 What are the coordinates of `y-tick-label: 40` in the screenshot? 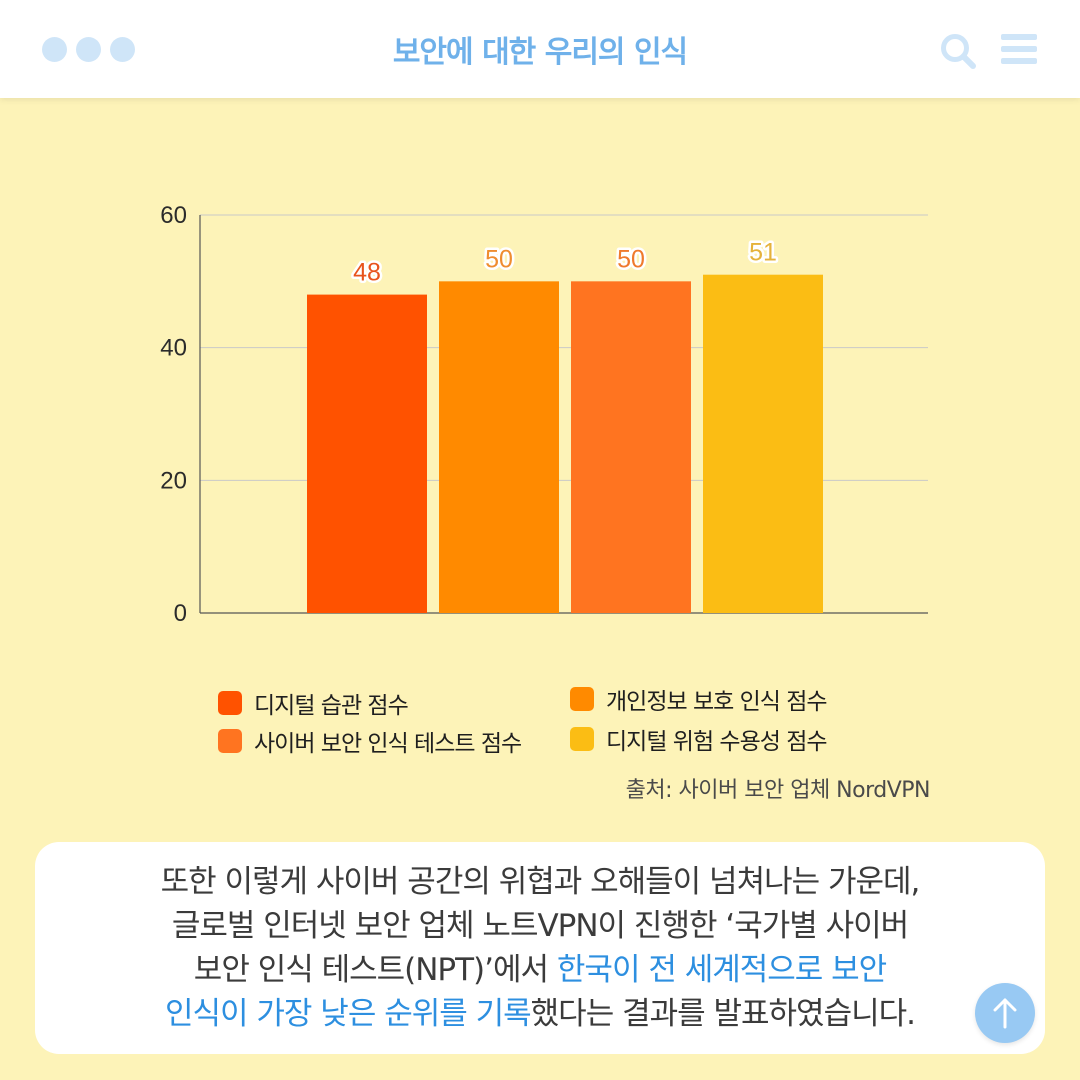 It's located at (173, 348).